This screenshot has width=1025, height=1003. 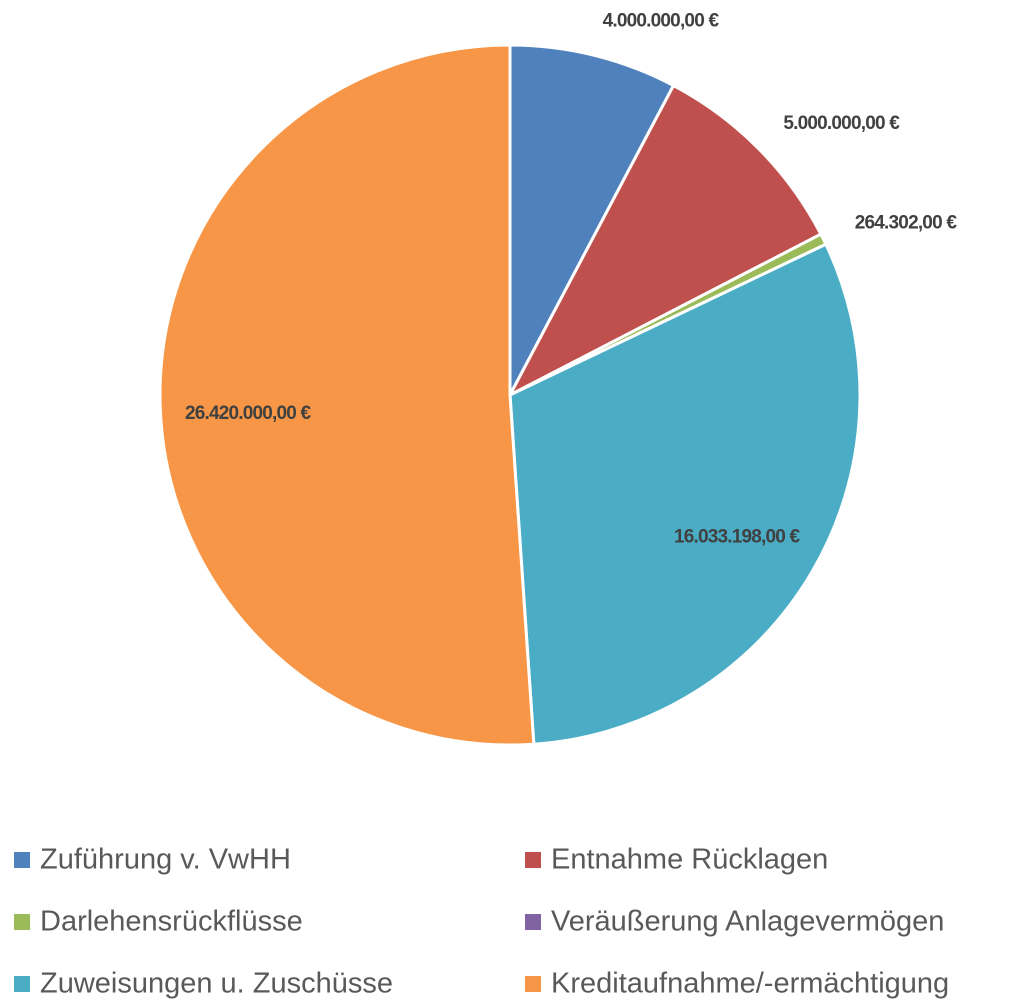 I want to click on data-label: 16.033.198,00 €, so click(x=737, y=536).